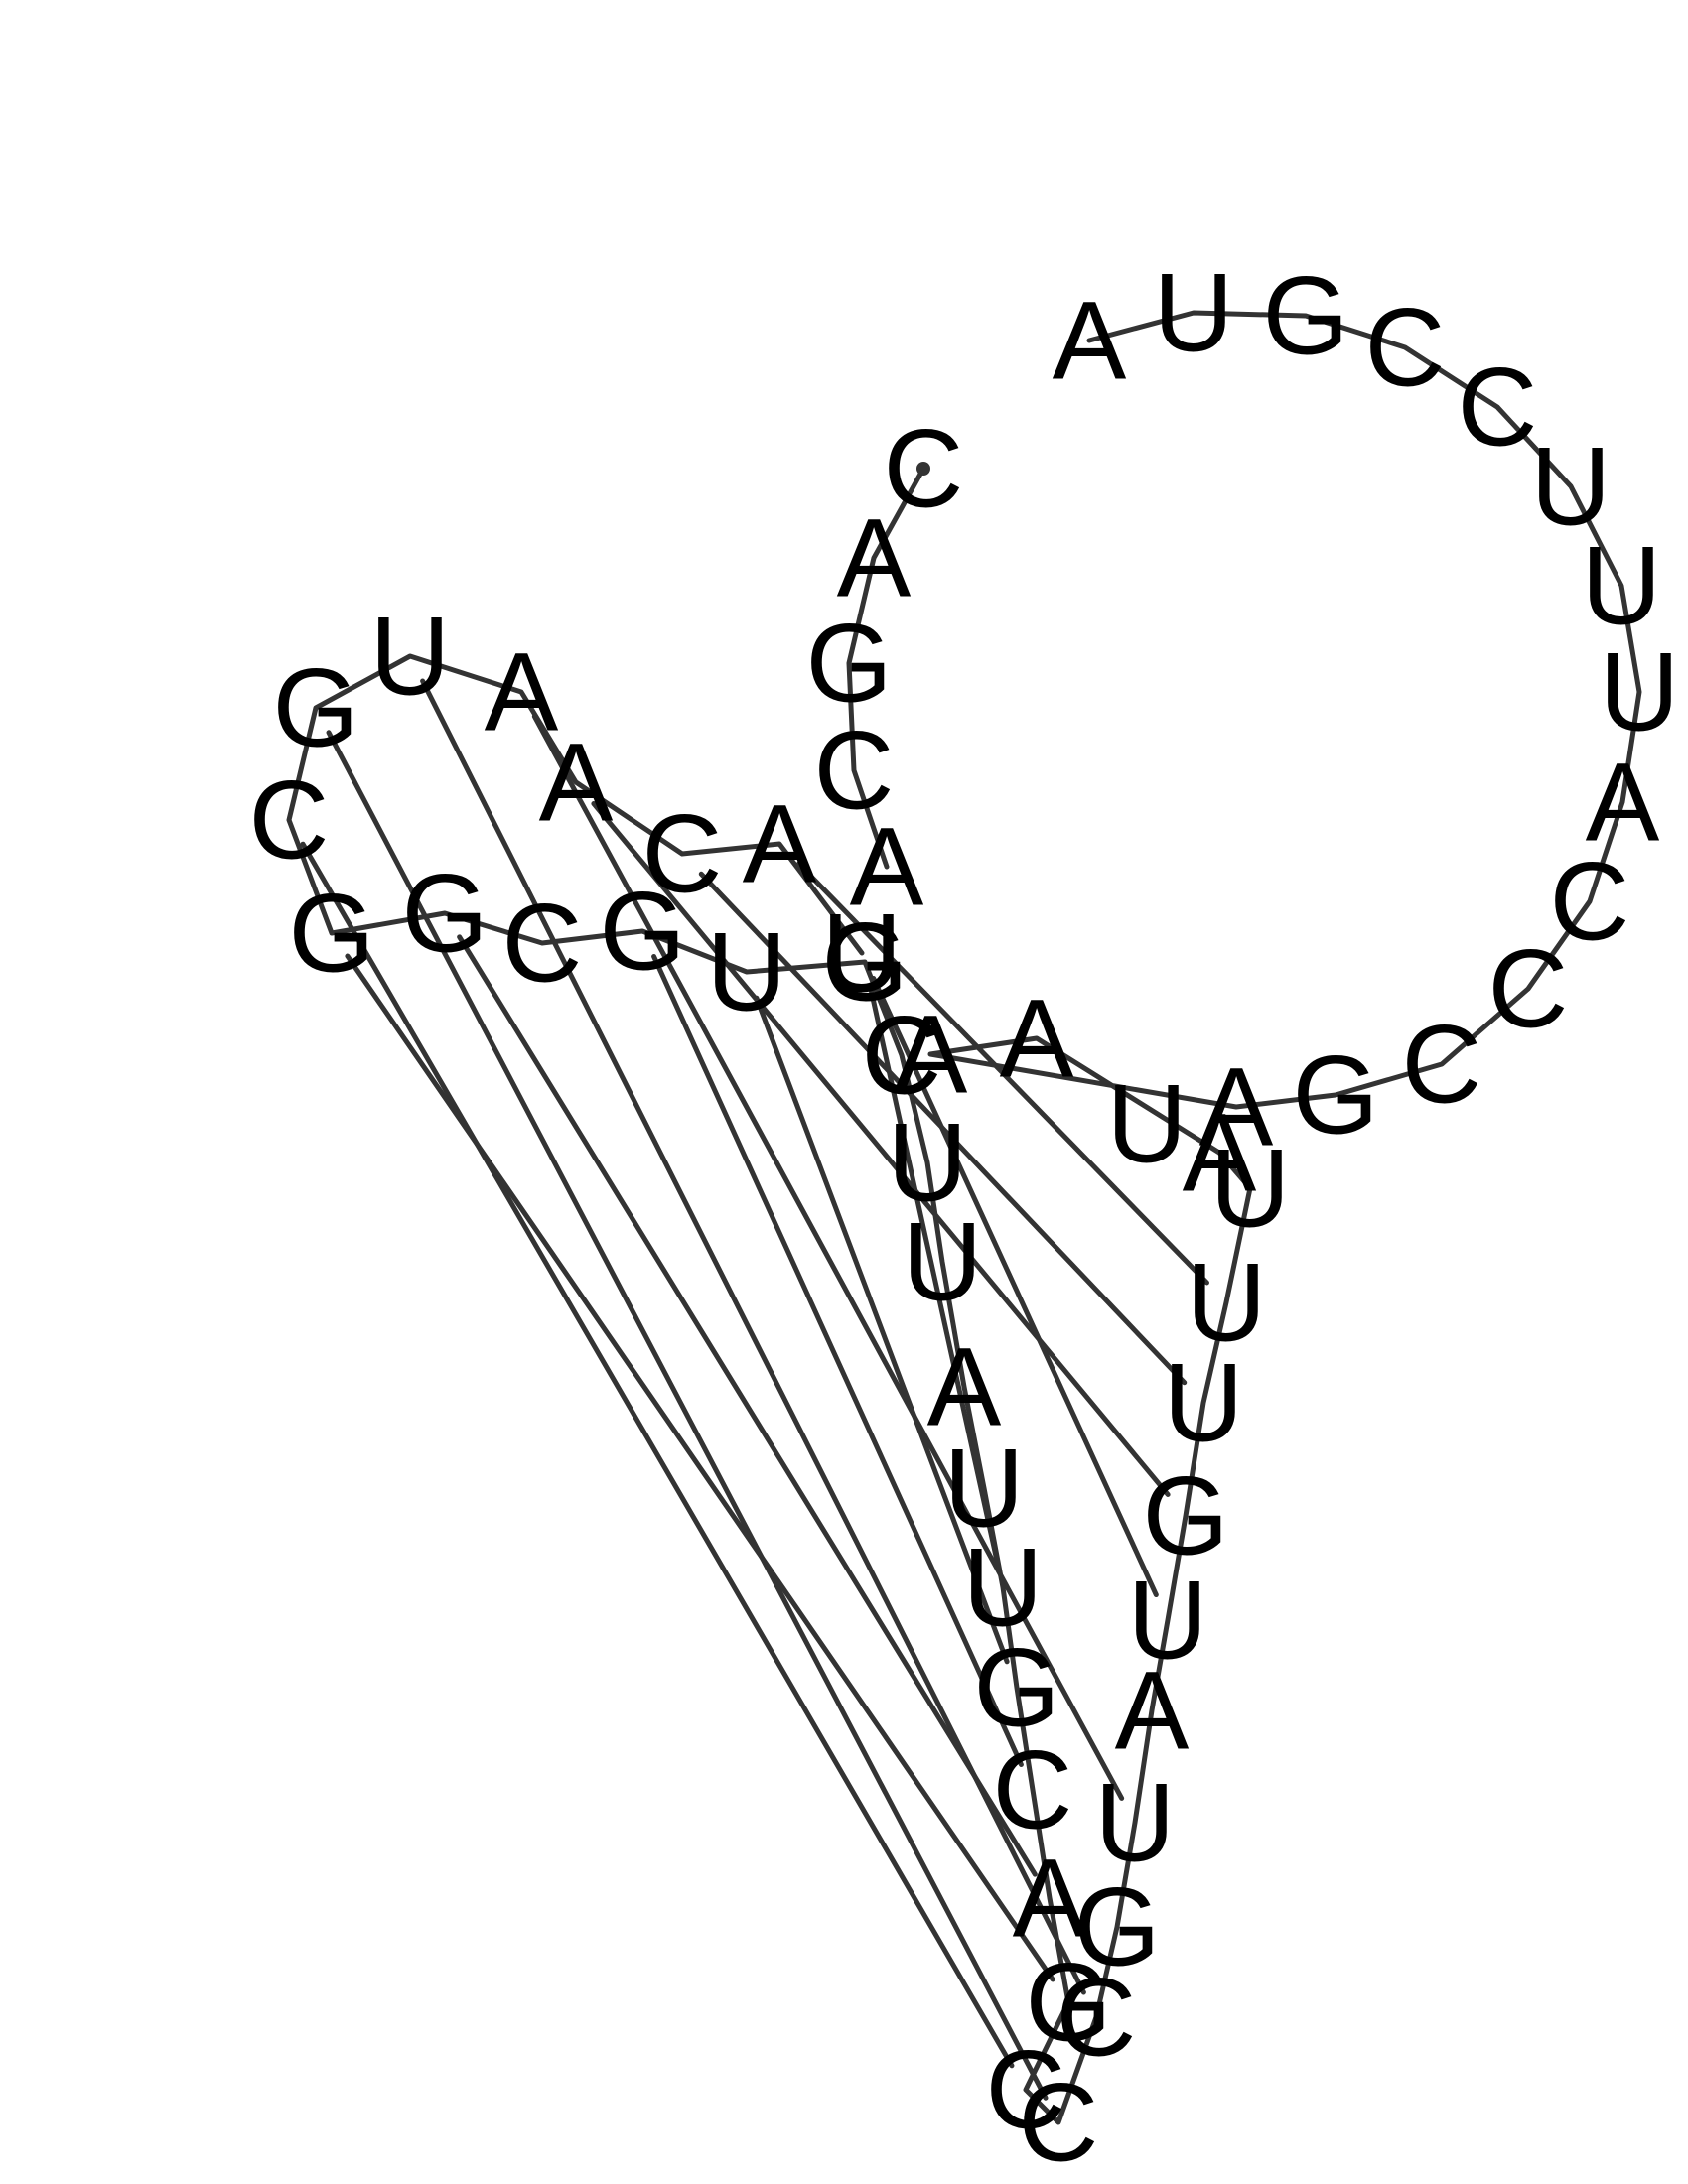 The image size is (1688, 2184). Describe the element at coordinates (984, 1489) in the screenshot. I see `nucleotide-30: U` at that location.